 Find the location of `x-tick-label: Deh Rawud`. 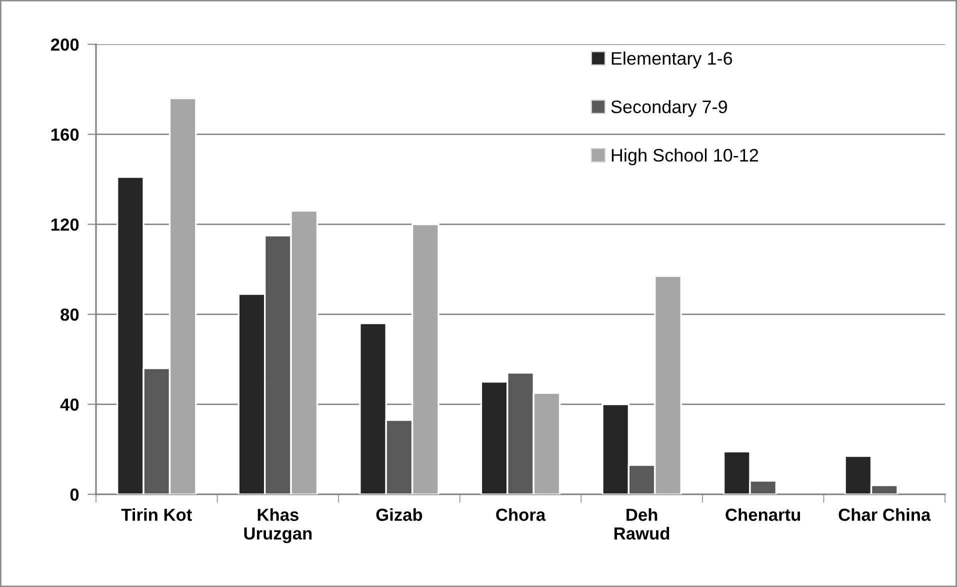

x-tick-label: Deh Rawud is located at coordinates (642, 524).